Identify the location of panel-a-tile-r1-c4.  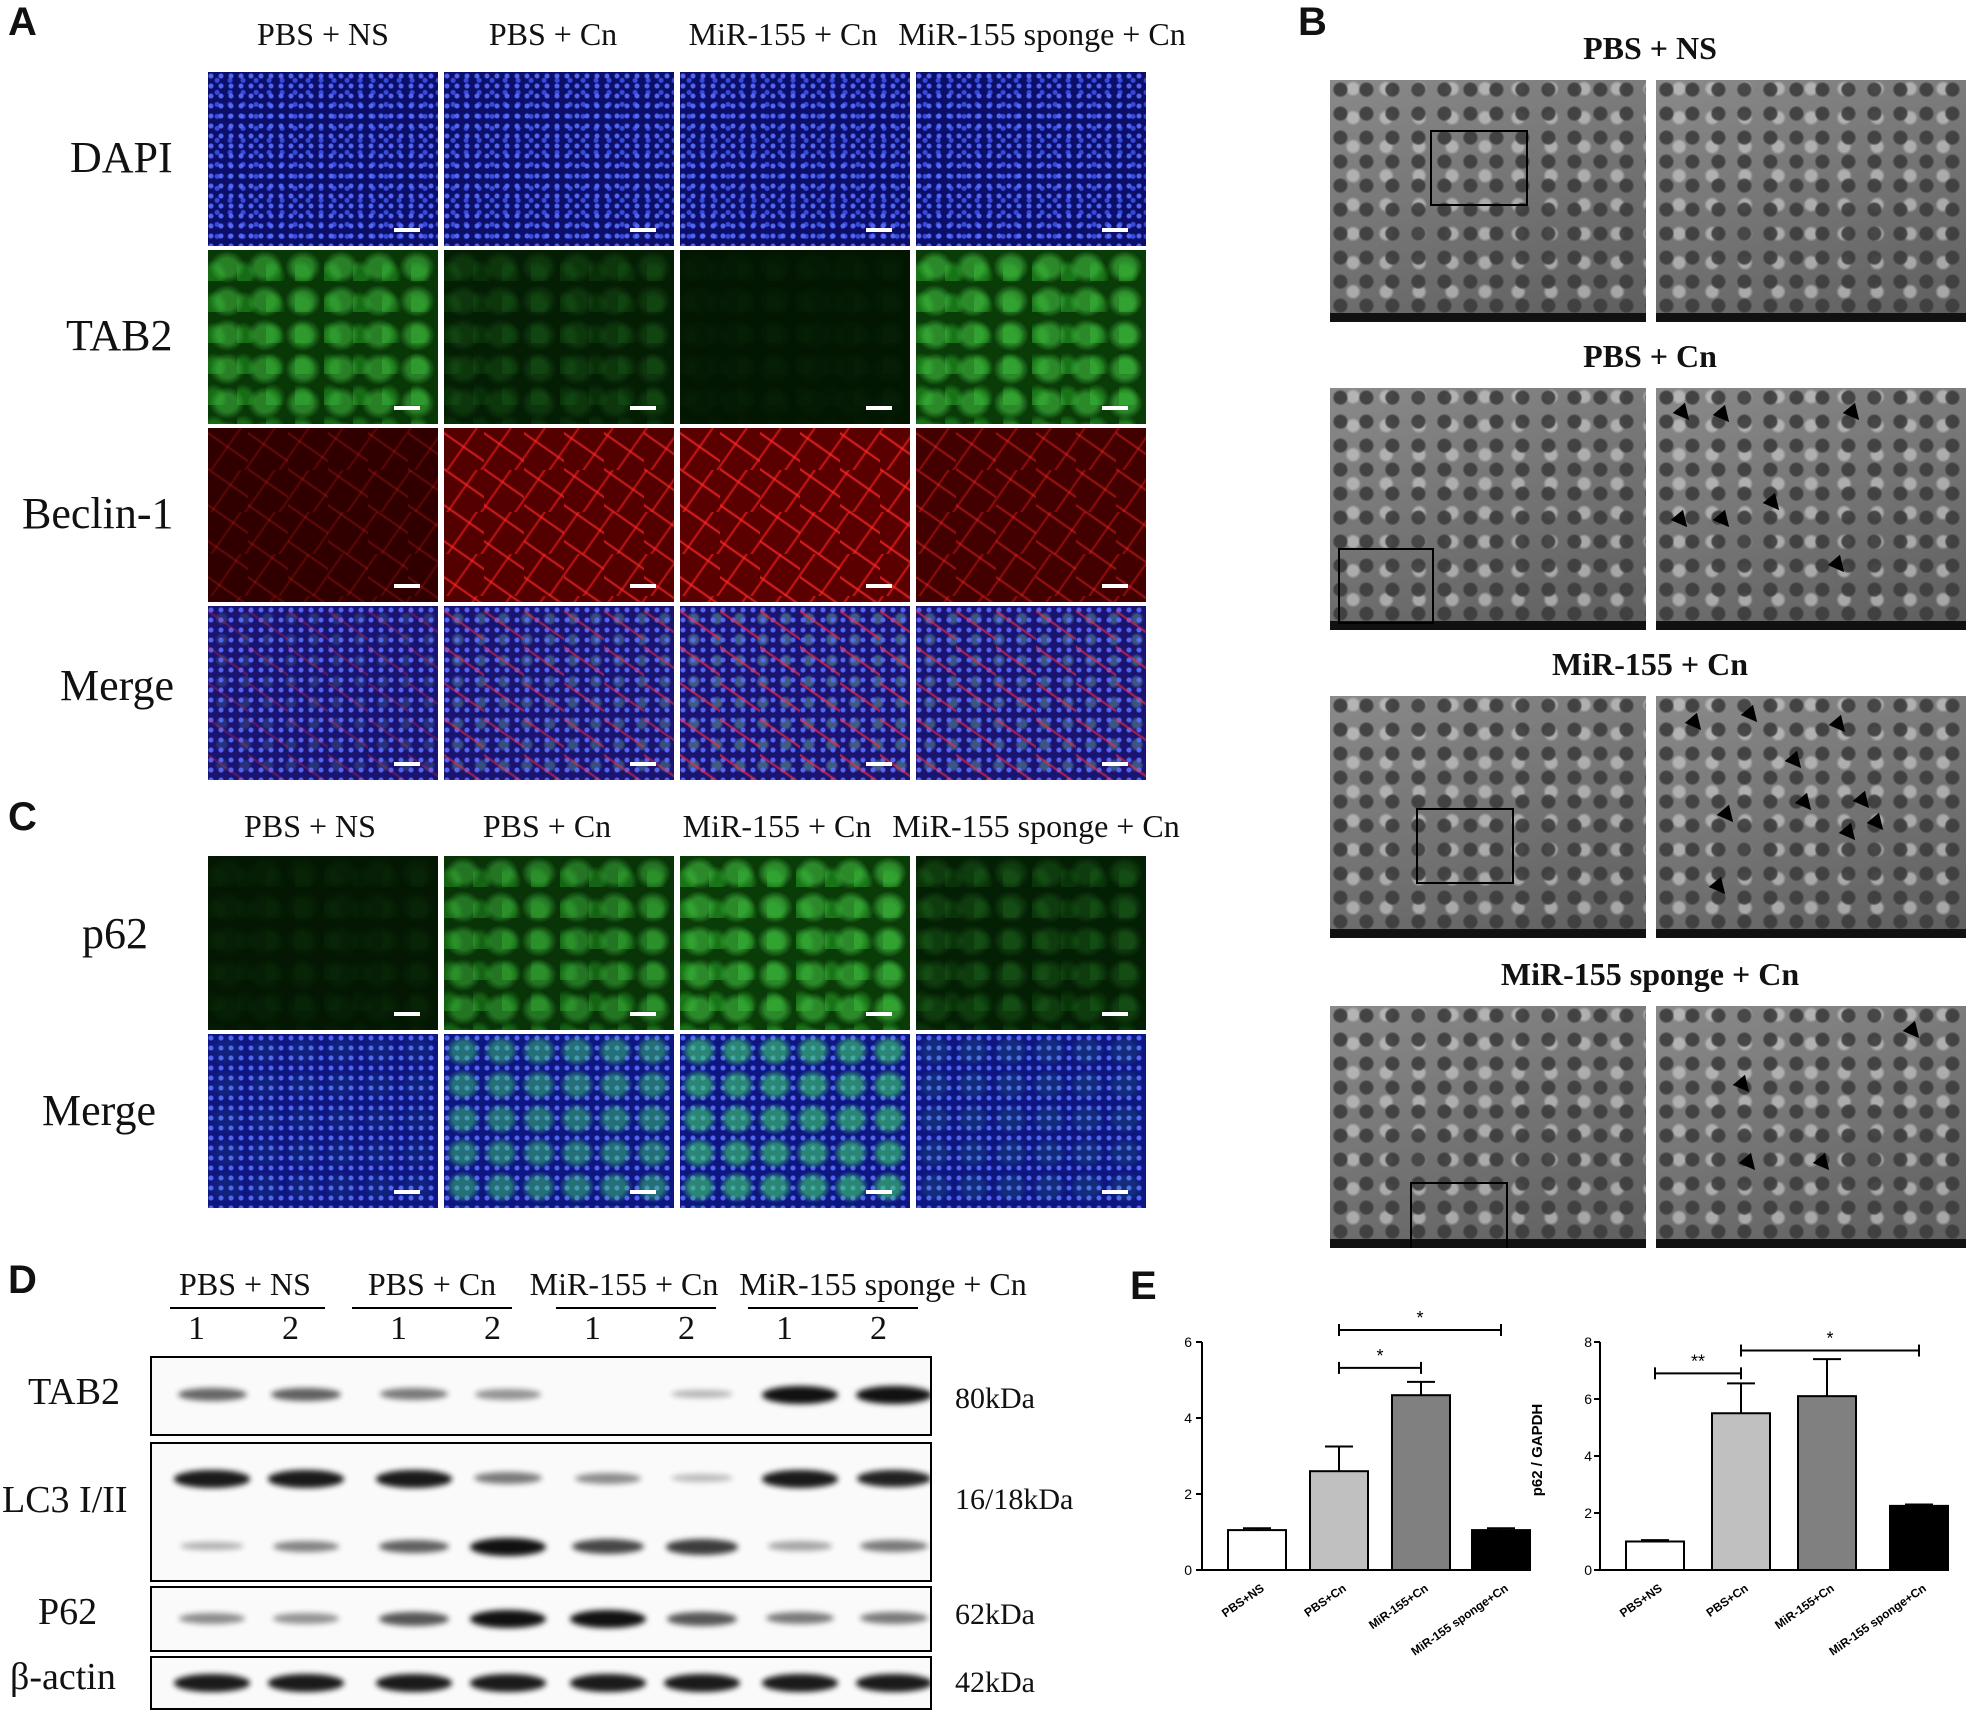
(1031, 159).